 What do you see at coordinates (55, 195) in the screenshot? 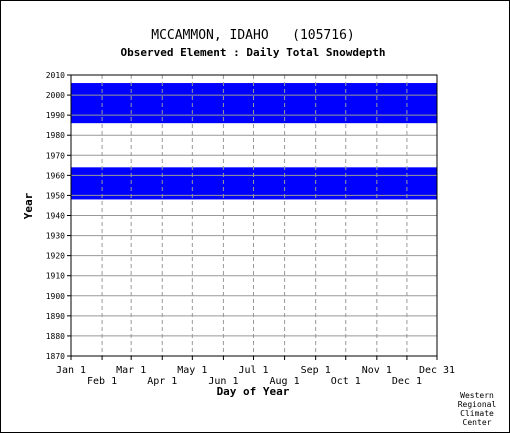
I see `y-tick-label: 1950` at bounding box center [55, 195].